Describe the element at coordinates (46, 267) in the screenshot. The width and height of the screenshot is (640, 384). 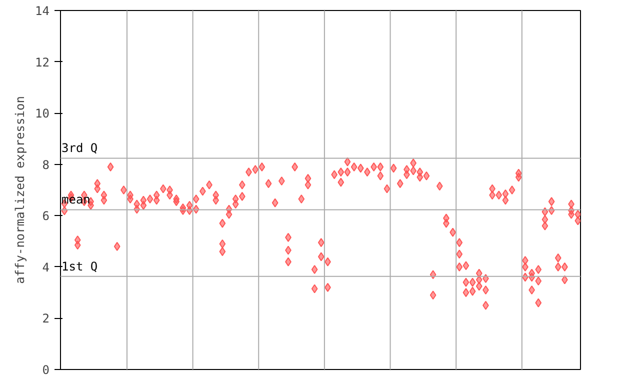
I see `y-tick-label: 4` at that location.